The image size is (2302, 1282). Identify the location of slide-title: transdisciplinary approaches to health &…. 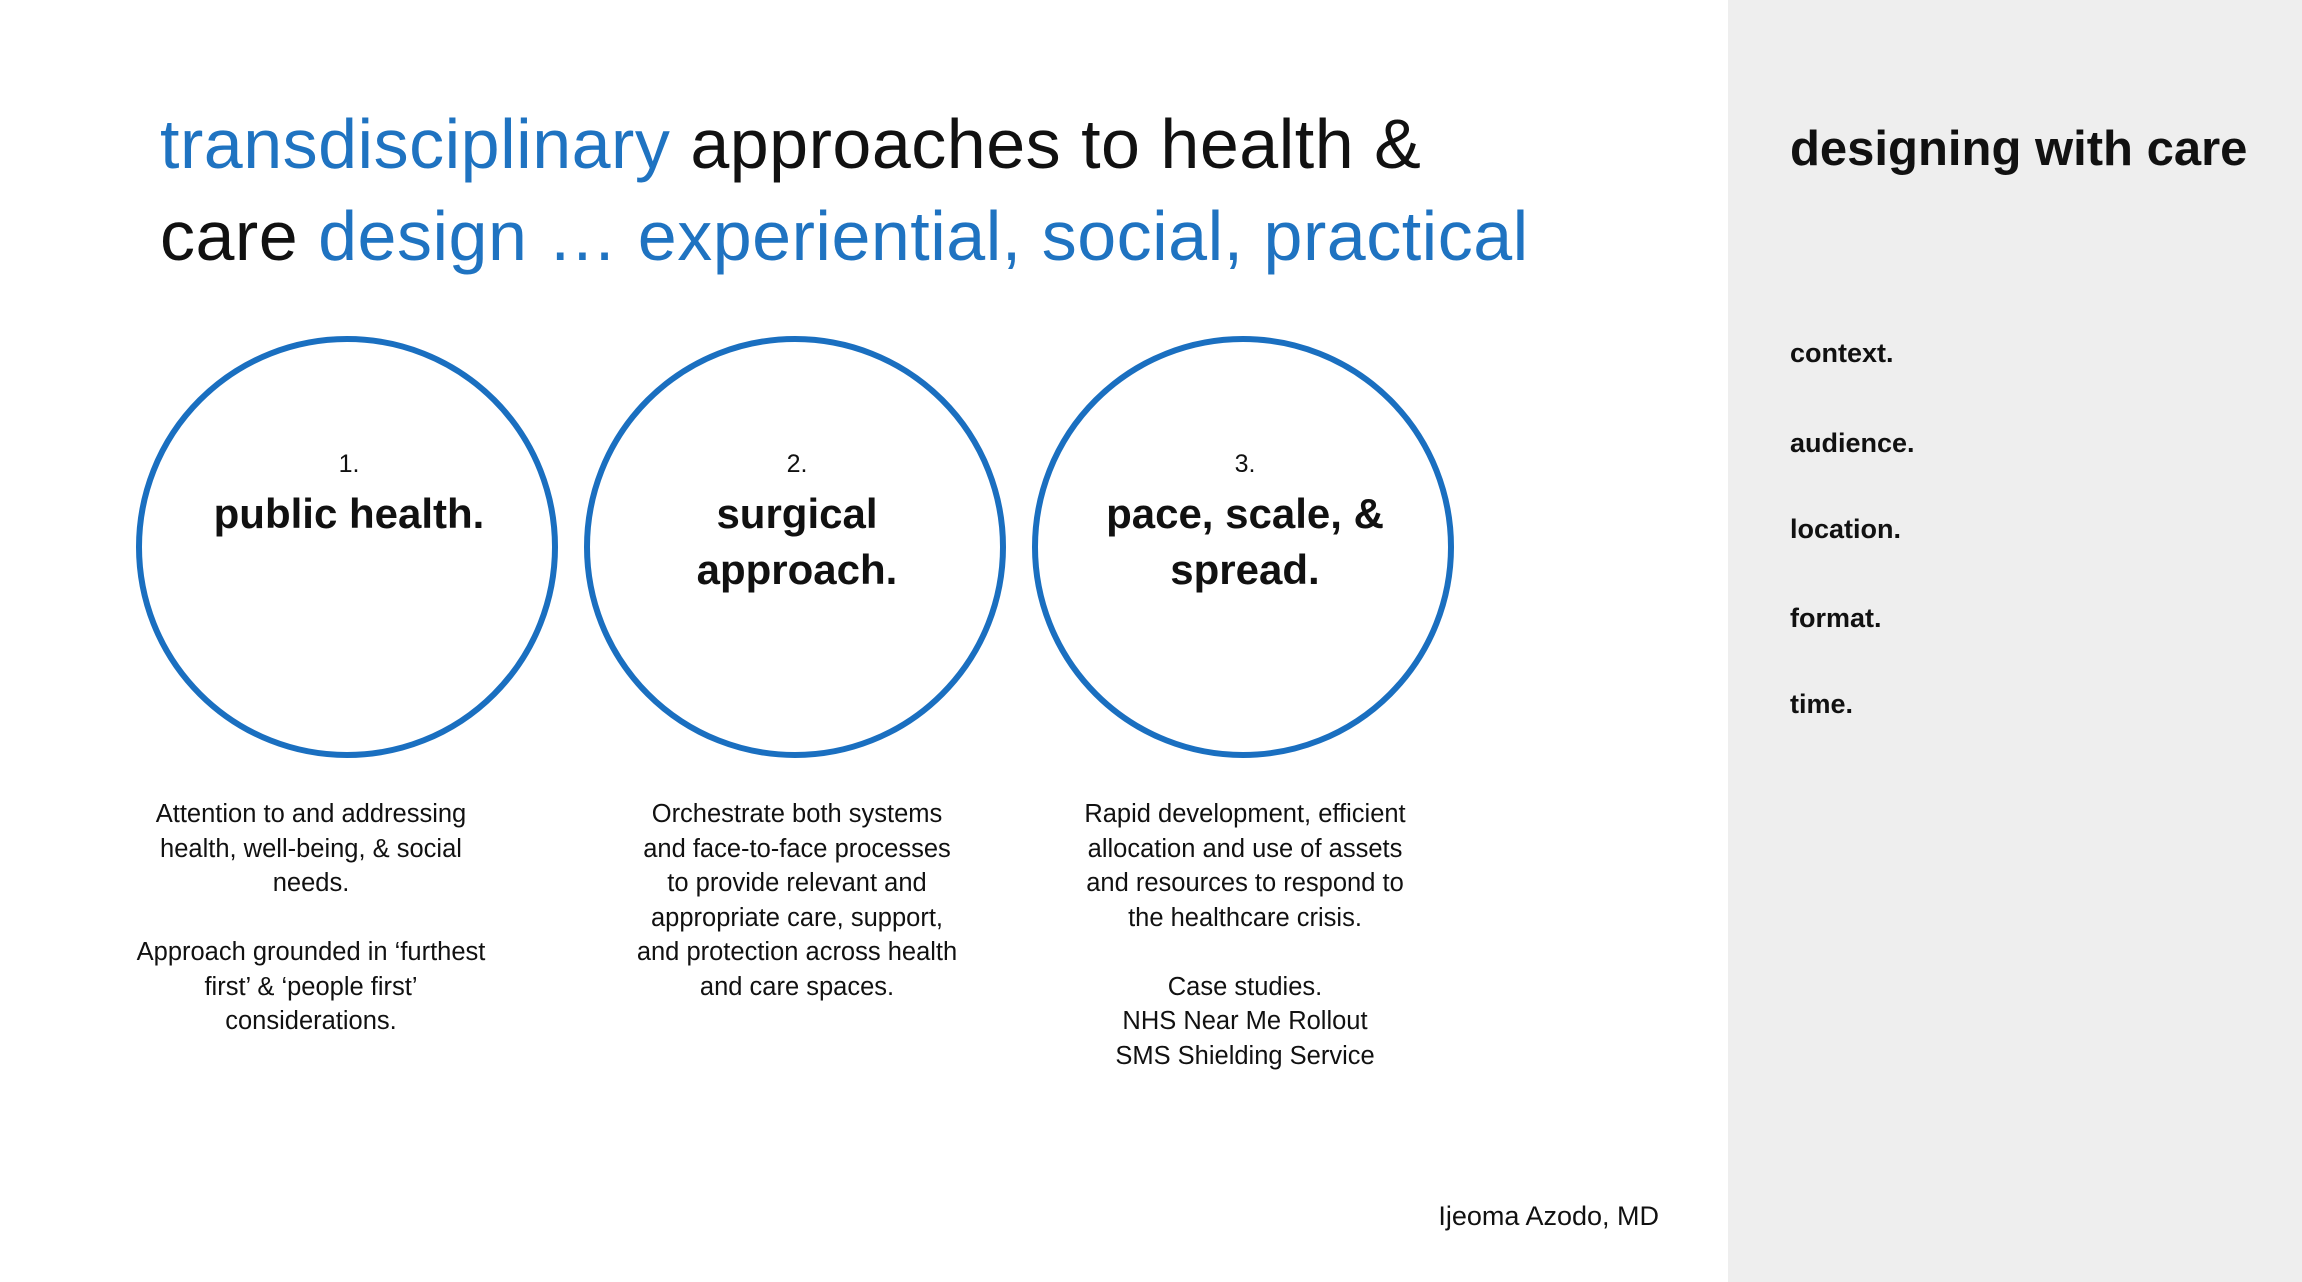
(844, 190).